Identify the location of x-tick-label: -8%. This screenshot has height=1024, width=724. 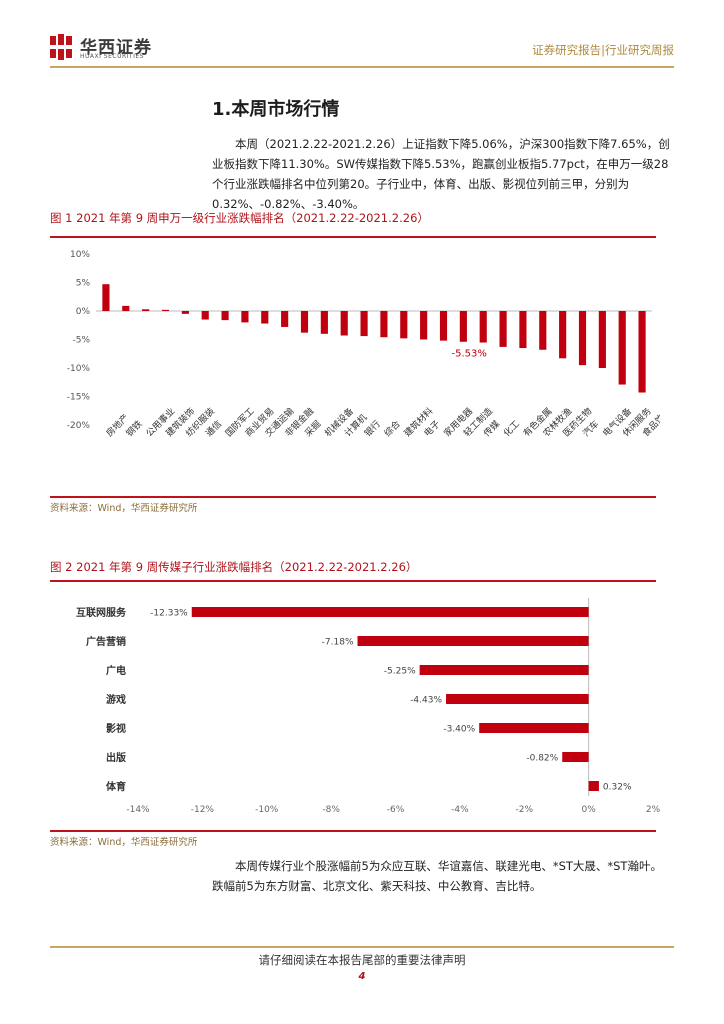
(331, 810).